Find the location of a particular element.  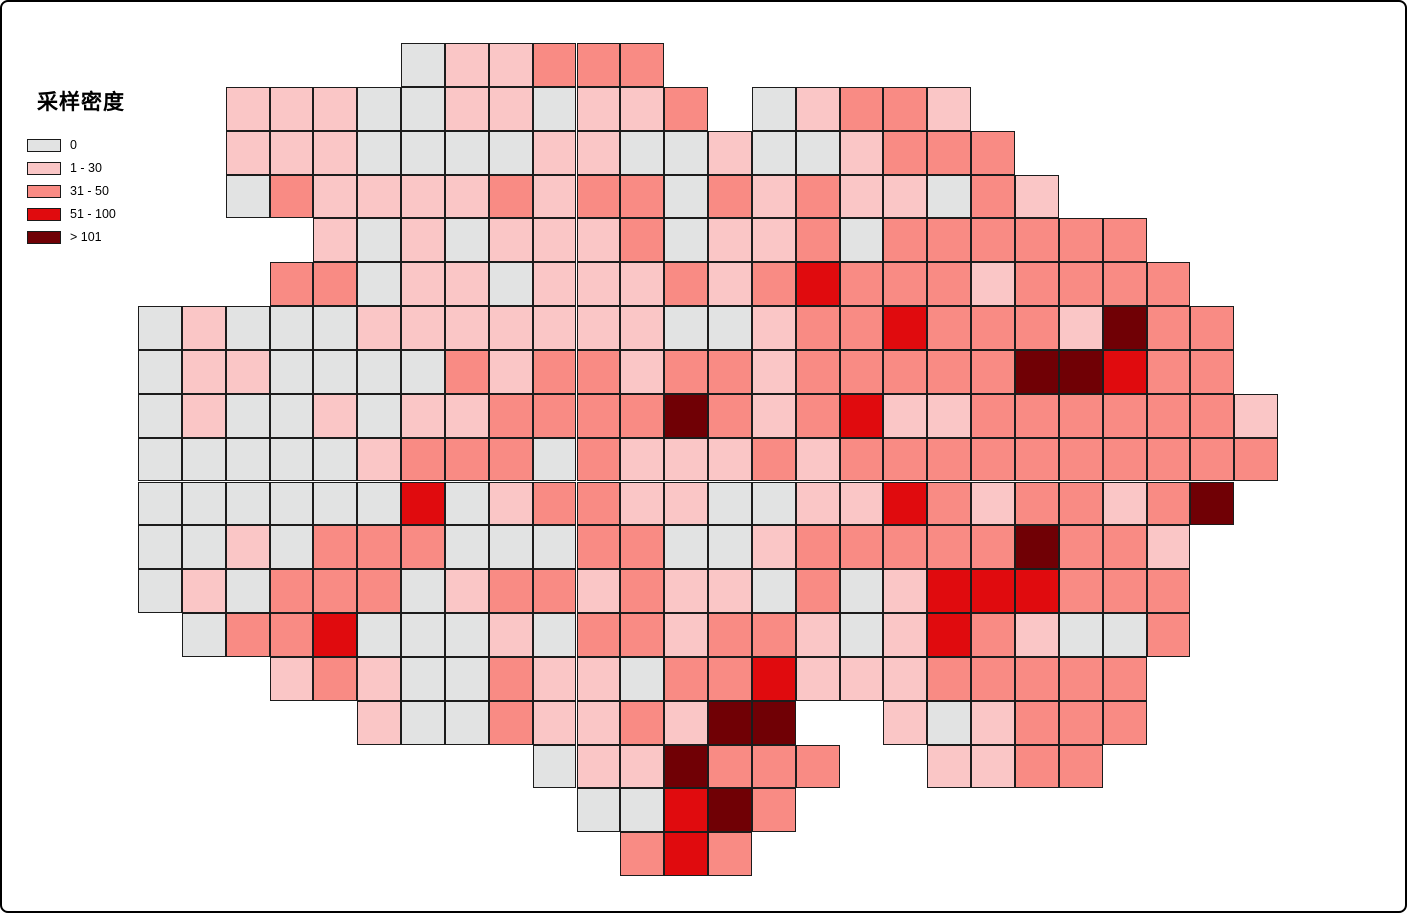

legend-item: 31 - 50 is located at coordinates (76, 191).